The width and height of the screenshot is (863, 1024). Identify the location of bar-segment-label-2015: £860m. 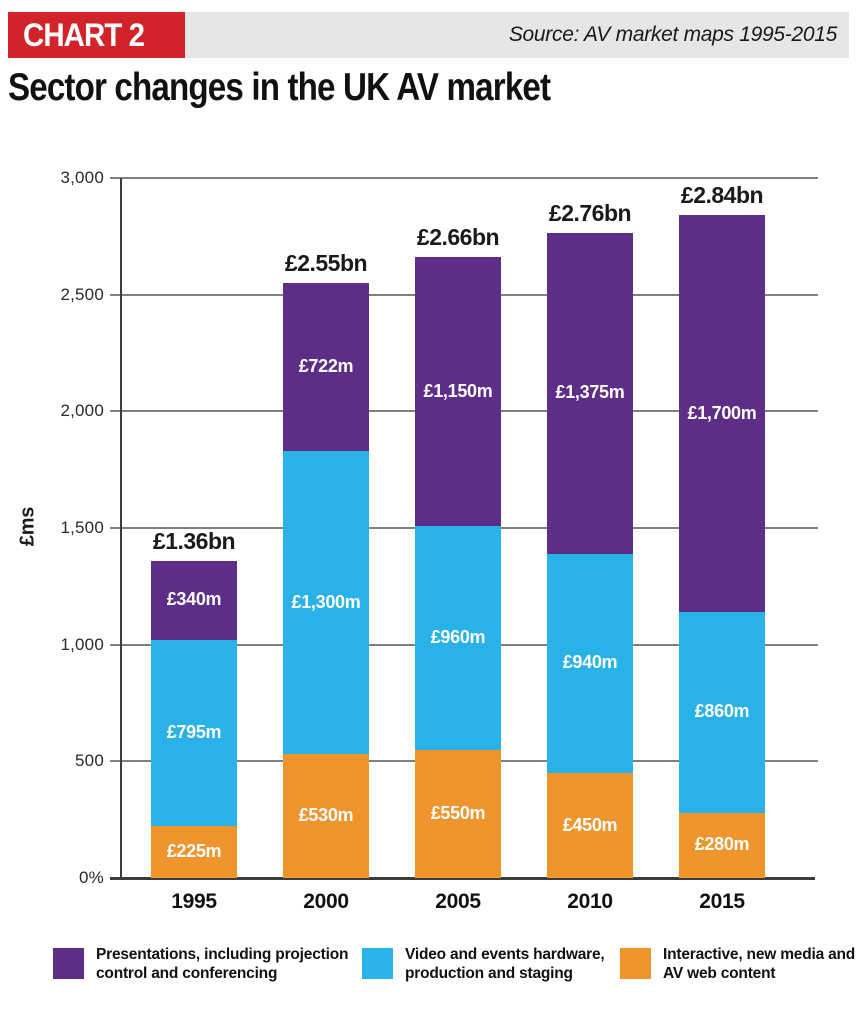
(722, 711).